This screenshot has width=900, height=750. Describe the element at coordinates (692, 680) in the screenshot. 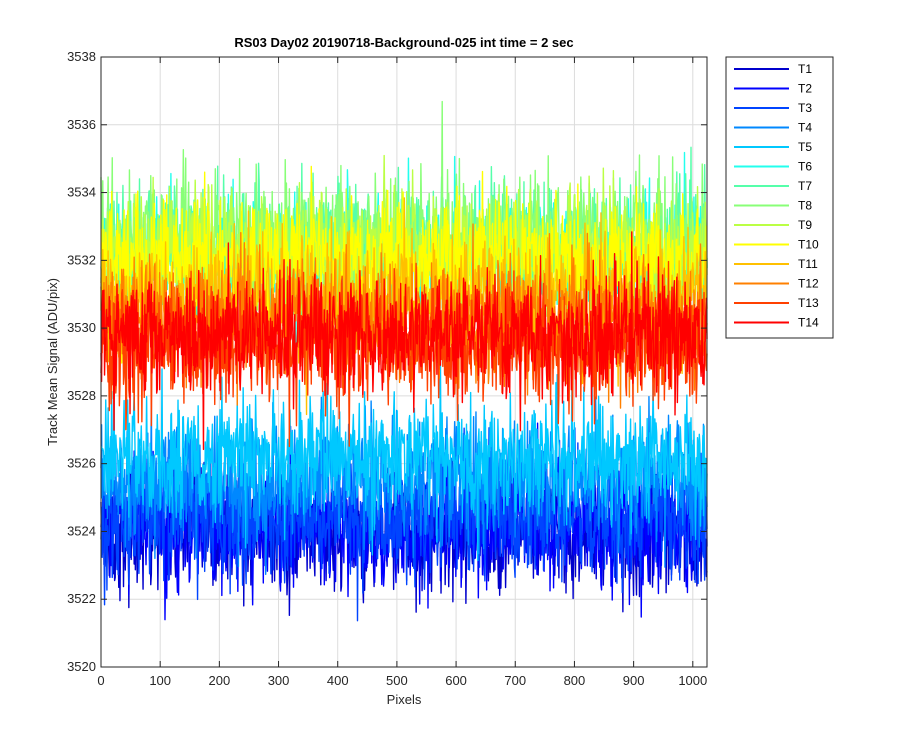

I see `x-tick-label: 1000` at that location.